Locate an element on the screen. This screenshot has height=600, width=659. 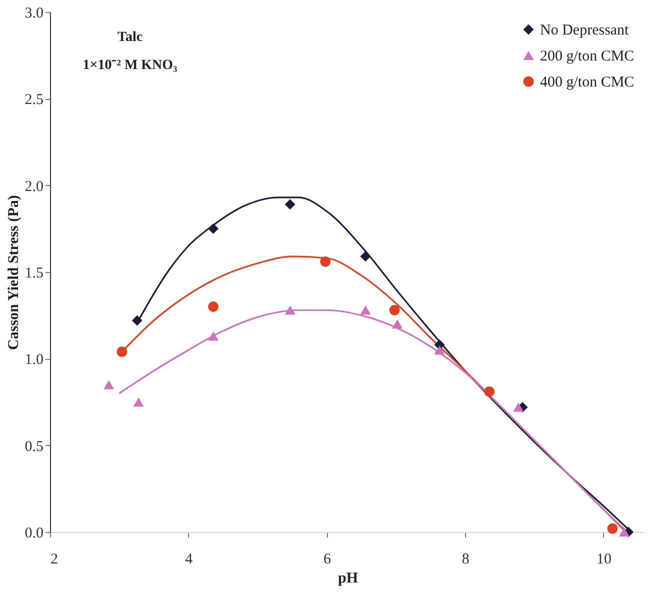
x-tick-label: 8 is located at coordinates (466, 560).